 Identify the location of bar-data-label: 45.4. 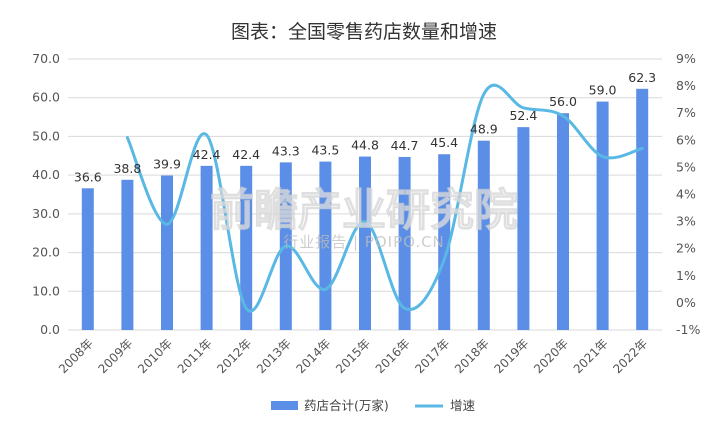
(444, 142).